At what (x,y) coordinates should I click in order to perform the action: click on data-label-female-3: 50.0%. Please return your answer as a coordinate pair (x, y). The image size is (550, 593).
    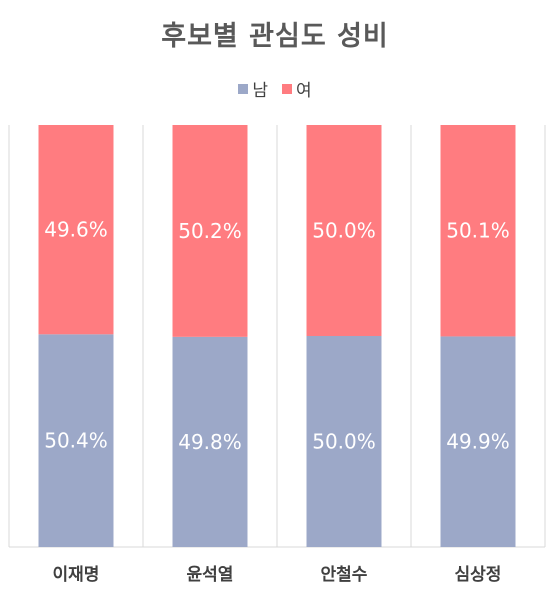
    Looking at the image, I should click on (344, 231).